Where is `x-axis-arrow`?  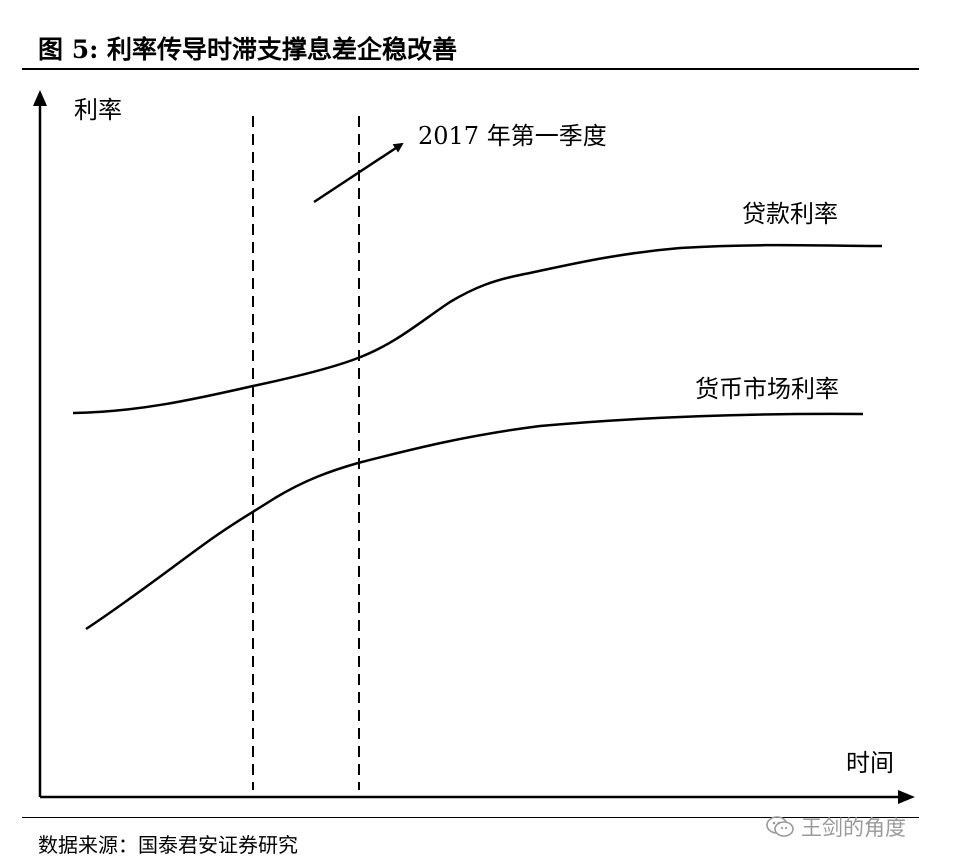 x-axis-arrow is located at coordinates (906, 797).